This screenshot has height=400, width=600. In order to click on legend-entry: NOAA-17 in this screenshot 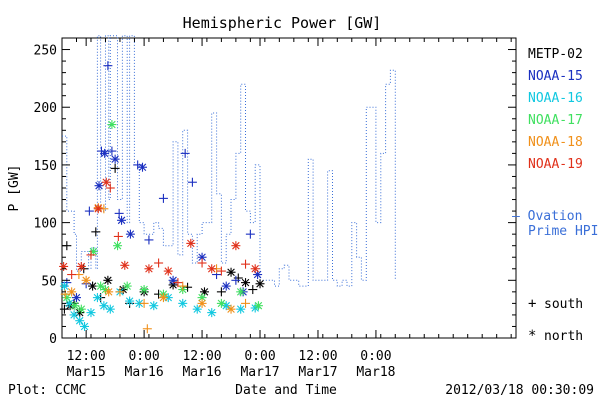, I will do `click(555, 120)`.